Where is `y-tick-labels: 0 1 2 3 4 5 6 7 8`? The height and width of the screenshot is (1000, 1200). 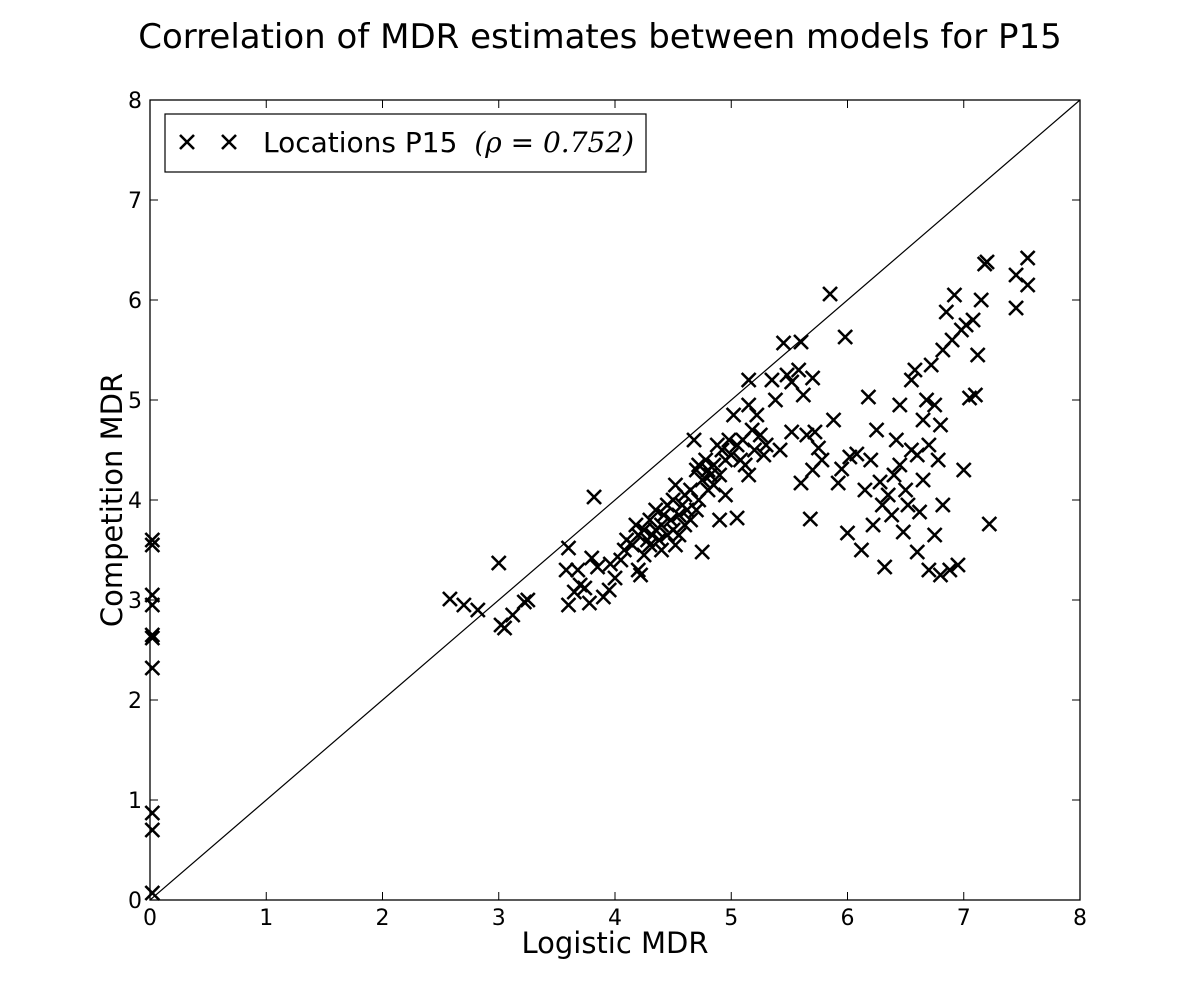 y-tick-labels: 0 1 2 3 4 5 6 7 8 is located at coordinates (135, 501).